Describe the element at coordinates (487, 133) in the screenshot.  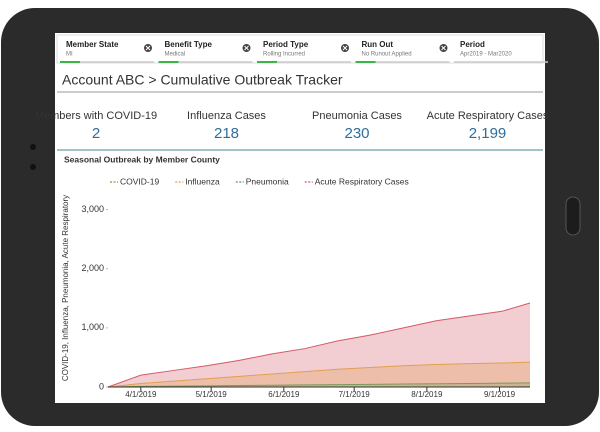
I see `kpi-value: 2,199` at that location.